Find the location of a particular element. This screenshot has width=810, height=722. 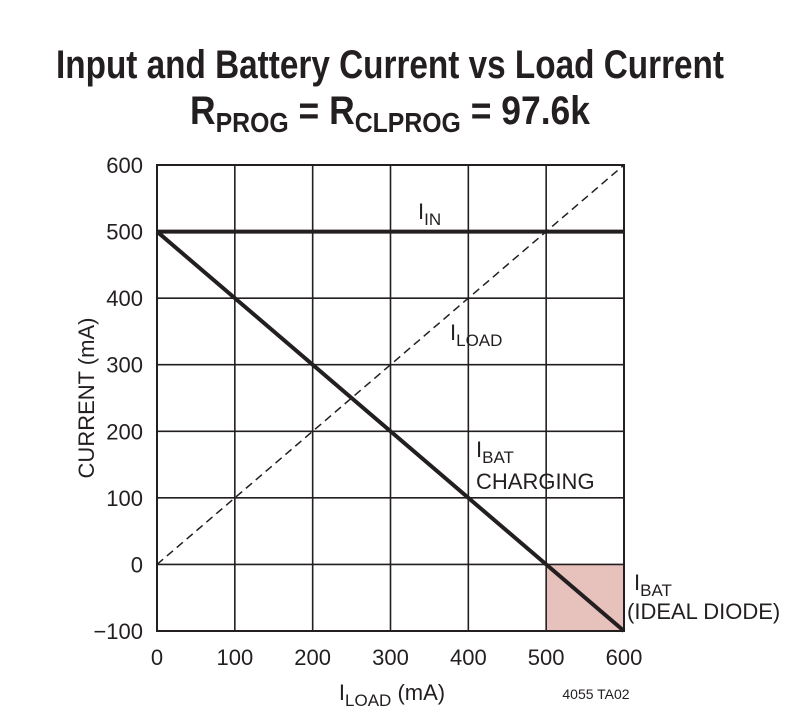

x-tick-label: 400 is located at coordinates (468, 657).